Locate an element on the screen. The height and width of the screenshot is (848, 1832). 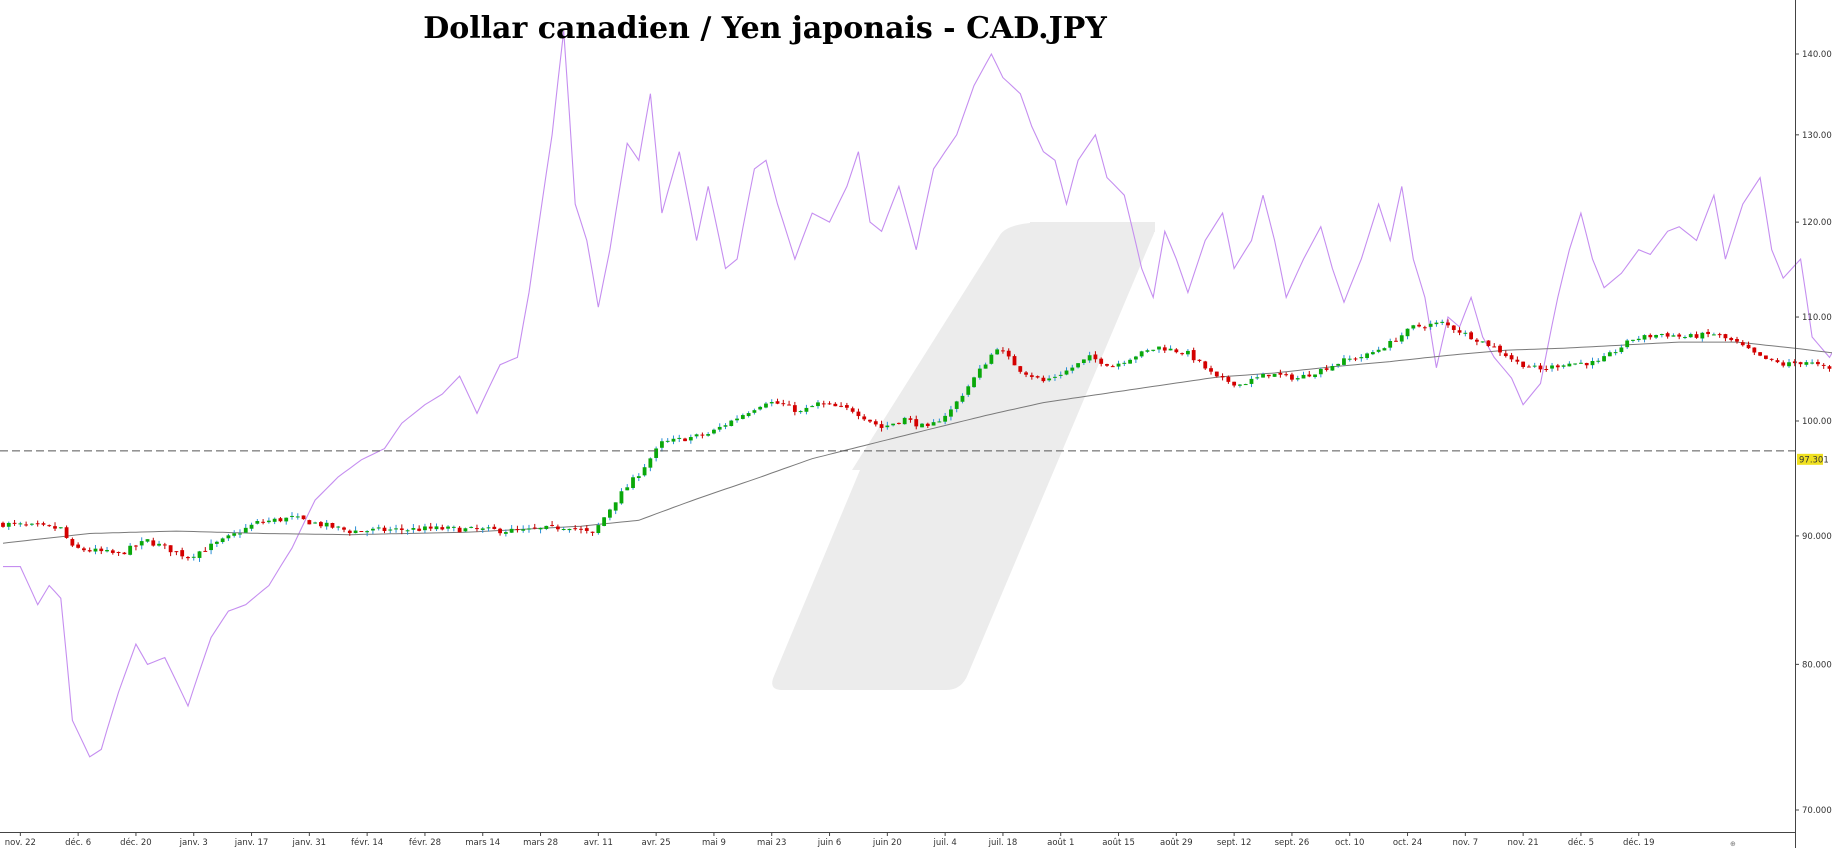
y-tick-label: 140.000 is located at coordinates (1817, 55).